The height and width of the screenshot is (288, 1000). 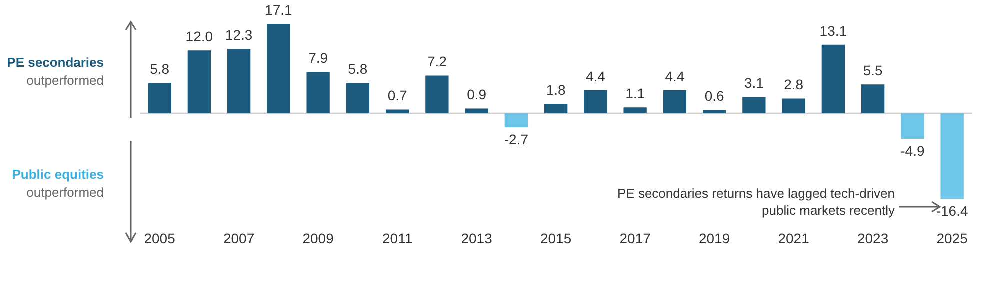 I want to click on x-tick-label: 2019, so click(x=714, y=238).